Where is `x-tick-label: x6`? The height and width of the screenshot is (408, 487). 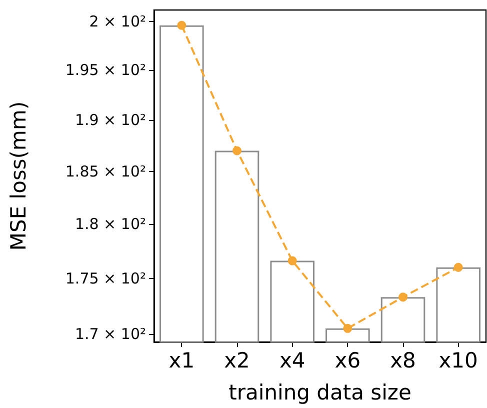
x-tick-label: x6 is located at coordinates (347, 360).